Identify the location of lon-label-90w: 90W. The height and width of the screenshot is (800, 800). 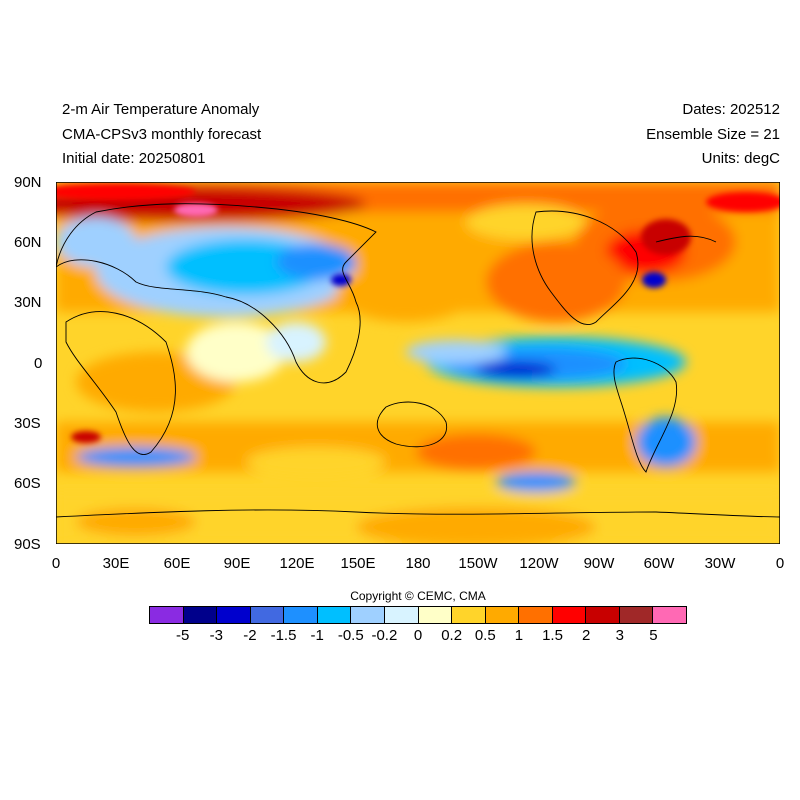
(599, 563).